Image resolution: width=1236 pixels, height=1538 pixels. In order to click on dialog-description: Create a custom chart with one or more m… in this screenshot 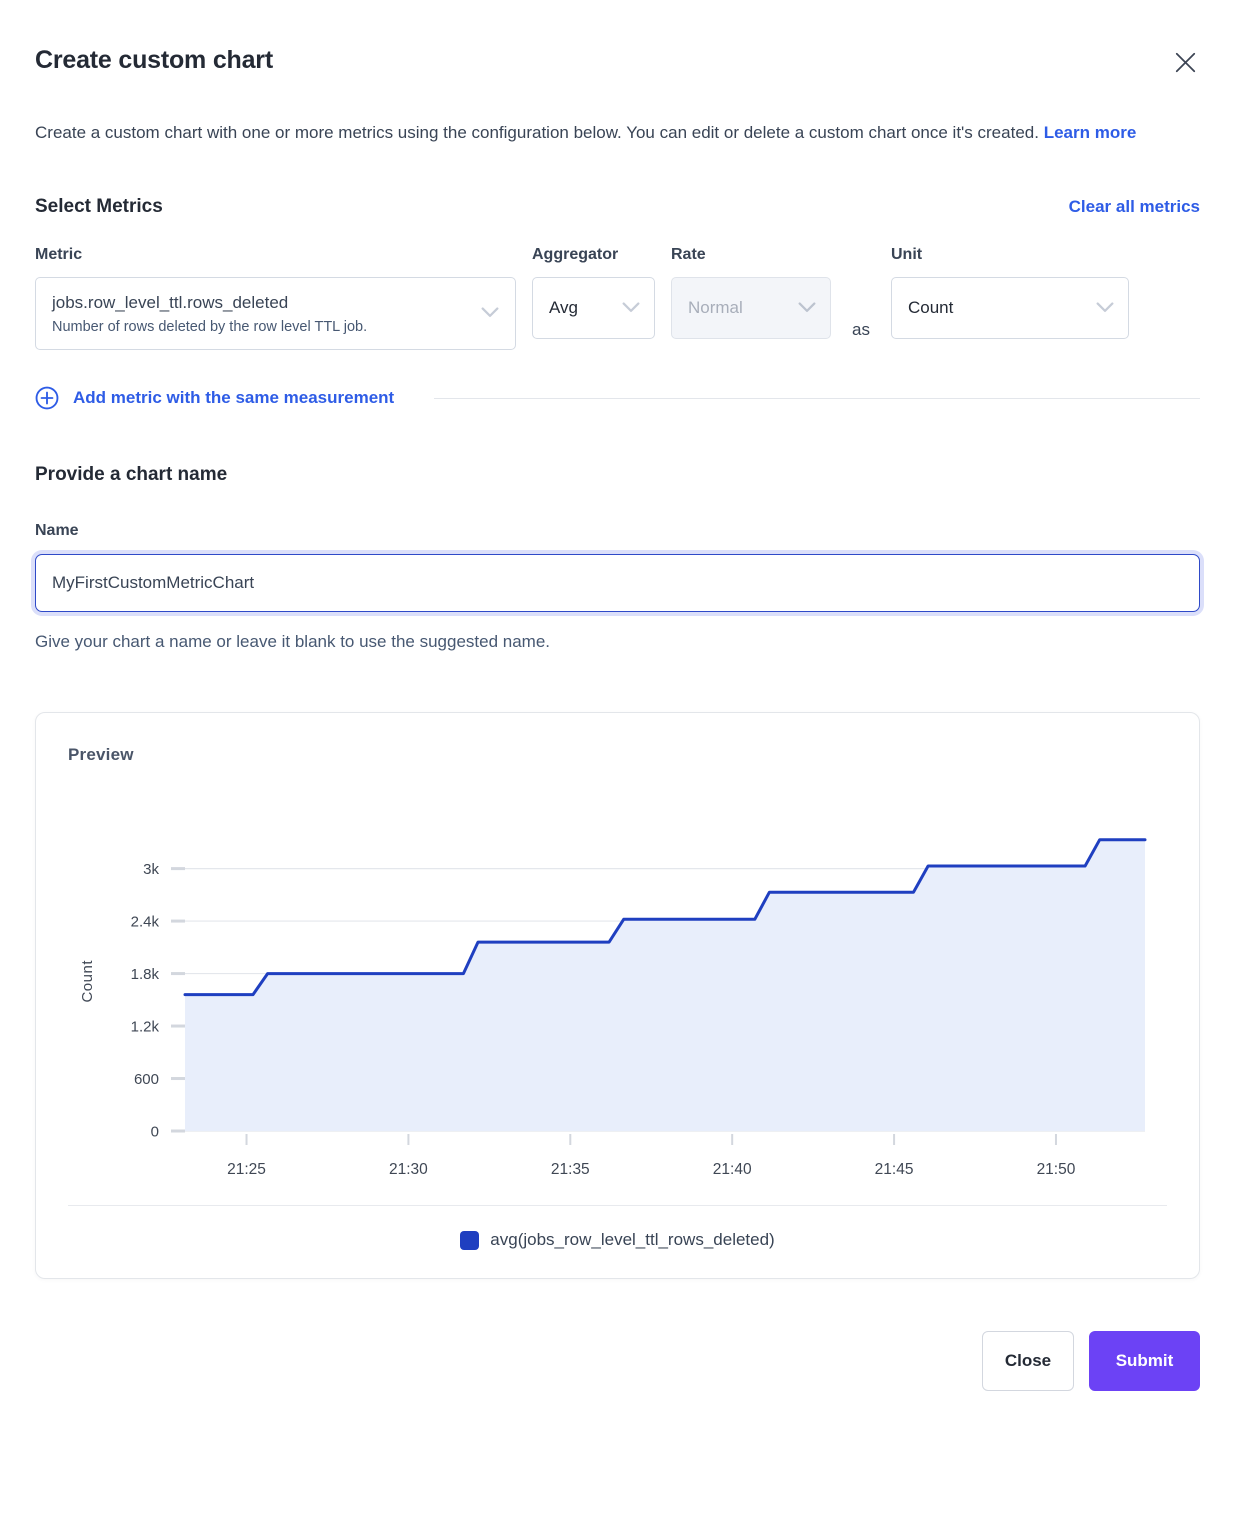, I will do `click(617, 133)`.